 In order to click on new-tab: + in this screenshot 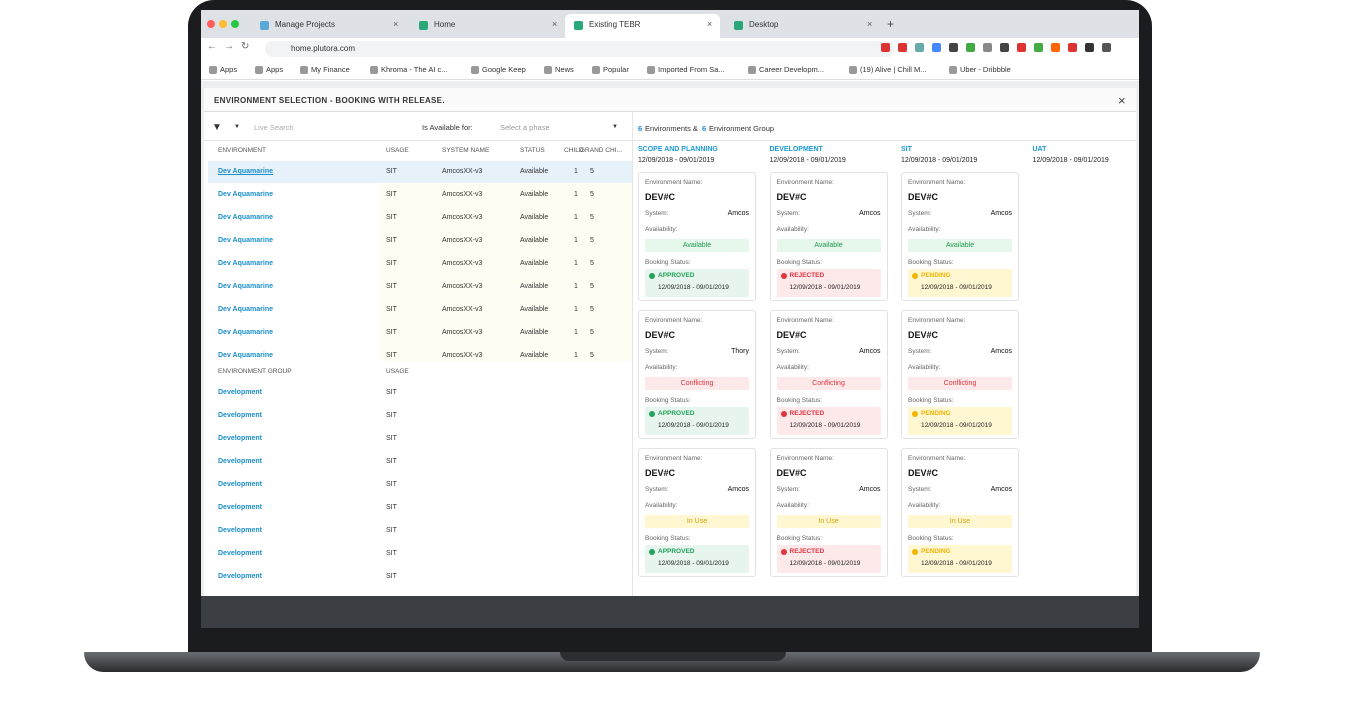, I will do `click(891, 24)`.